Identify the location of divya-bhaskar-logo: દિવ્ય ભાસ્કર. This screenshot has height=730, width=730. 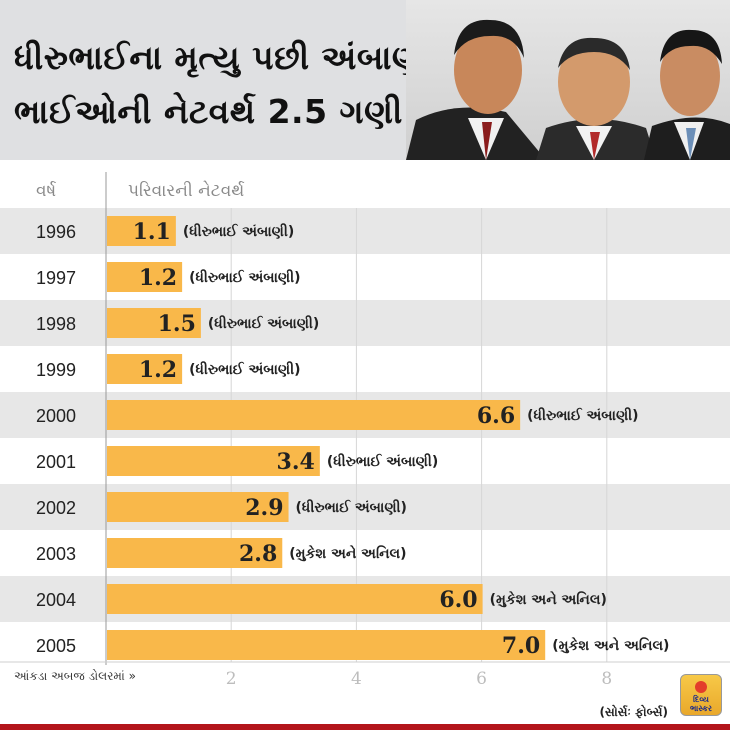
(701, 695).